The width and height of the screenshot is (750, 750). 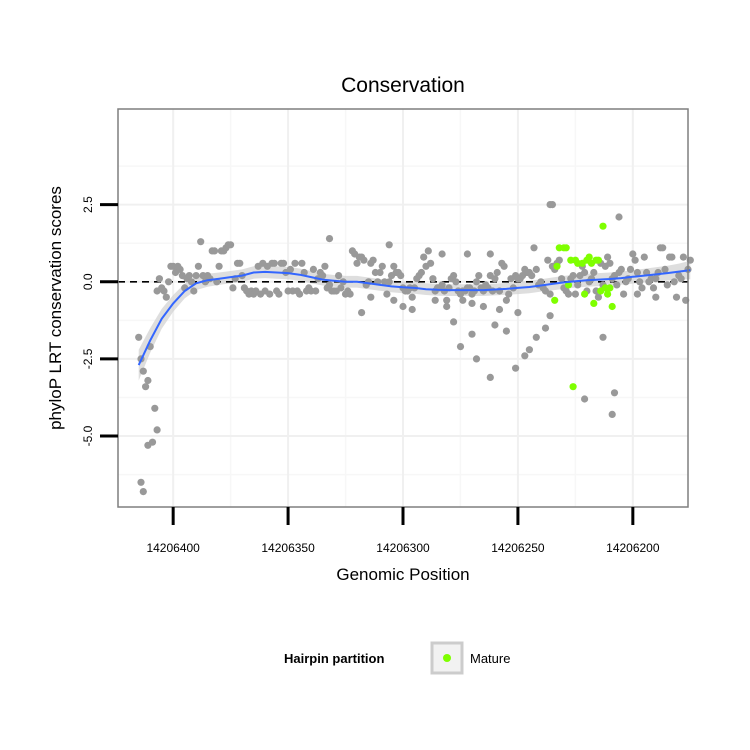 I want to click on x-tick-label: 14206350, so click(x=288, y=548).